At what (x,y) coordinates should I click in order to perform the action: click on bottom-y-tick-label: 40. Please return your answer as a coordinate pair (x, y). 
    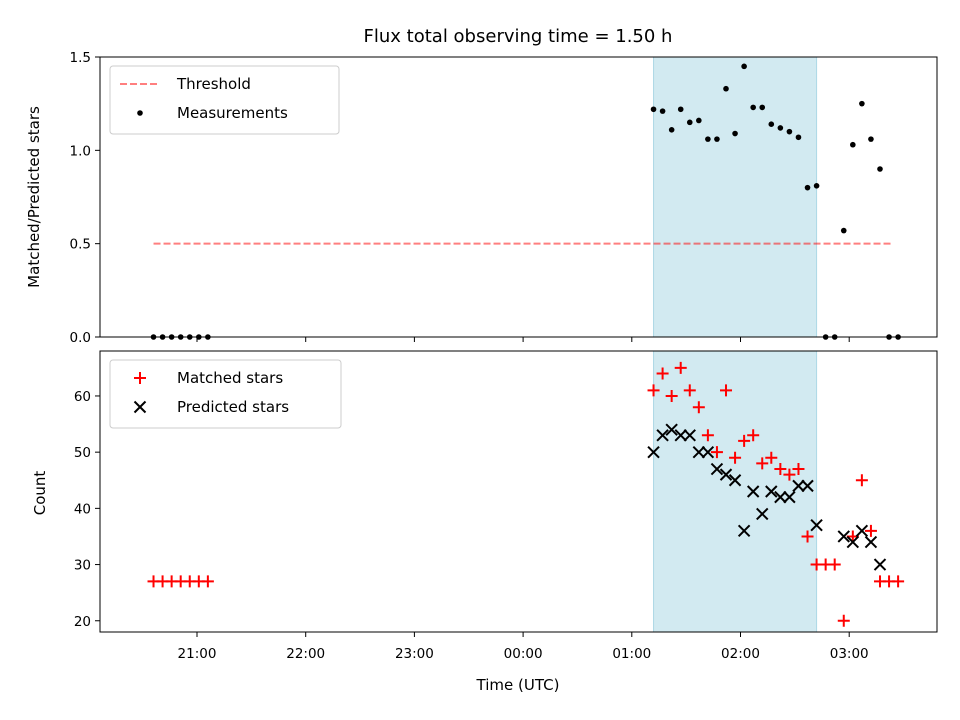
    Looking at the image, I should click on (82, 509).